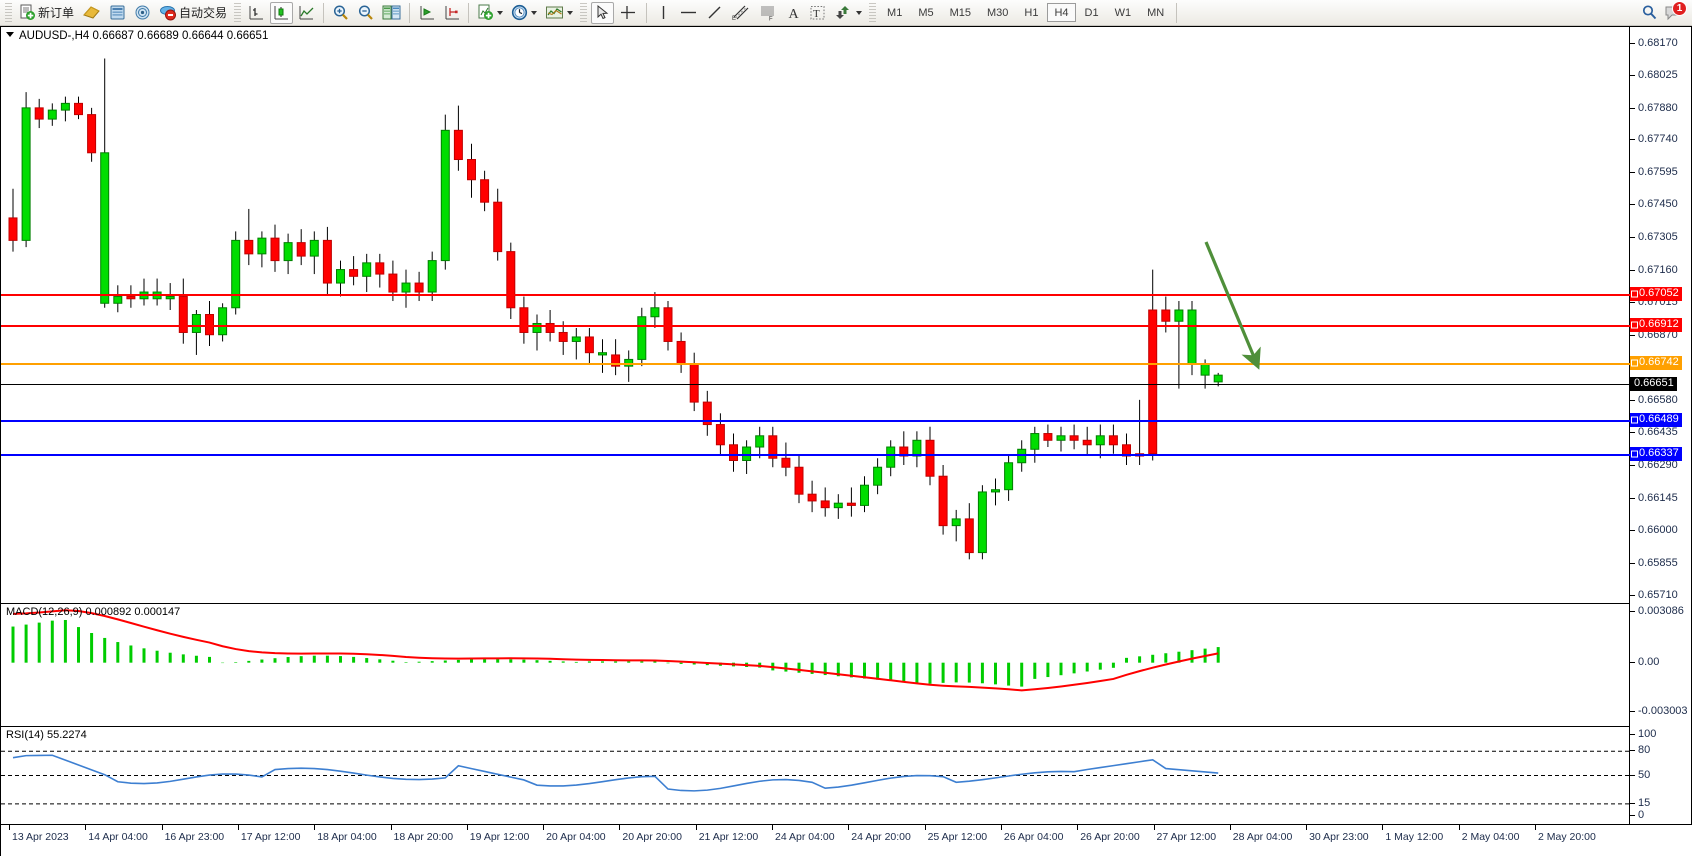 The image size is (1692, 856). I want to click on auto-scroll-button, so click(451, 13).